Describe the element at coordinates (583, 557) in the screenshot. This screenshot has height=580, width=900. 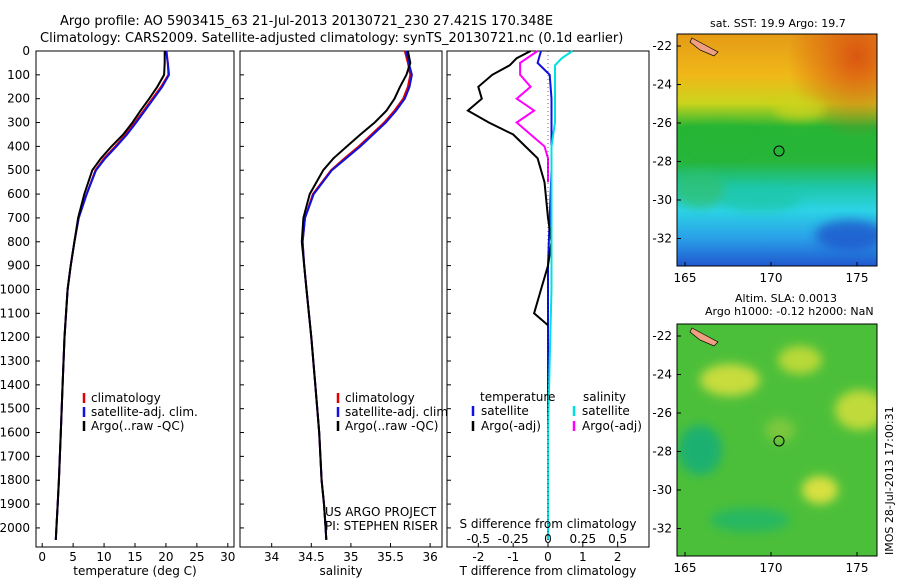
I see `difference-xtick-label: 1` at that location.